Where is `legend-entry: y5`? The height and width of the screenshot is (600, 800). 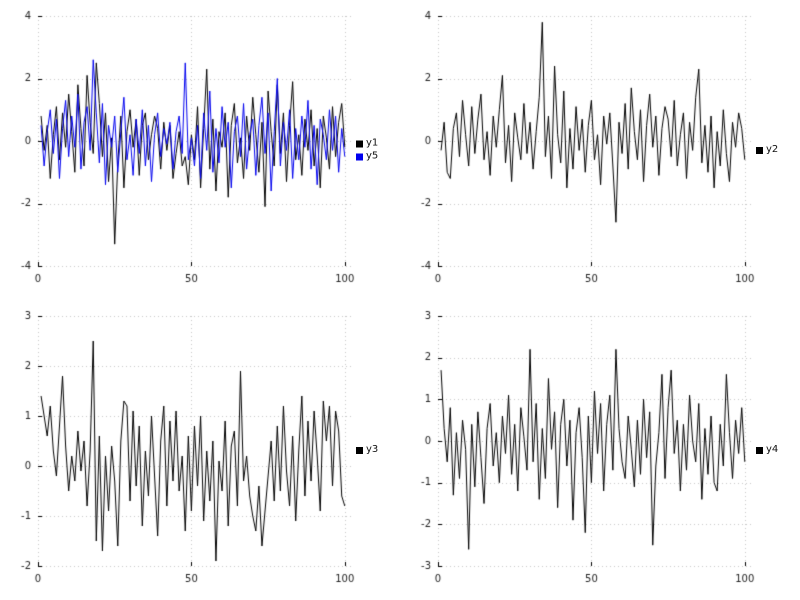
legend-entry: y5 is located at coordinates (367, 156).